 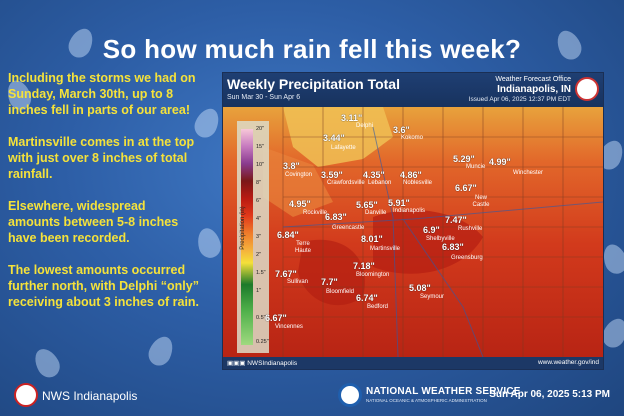 I want to click on map-title: Weekly Precipitation Total, so click(x=313, y=84).